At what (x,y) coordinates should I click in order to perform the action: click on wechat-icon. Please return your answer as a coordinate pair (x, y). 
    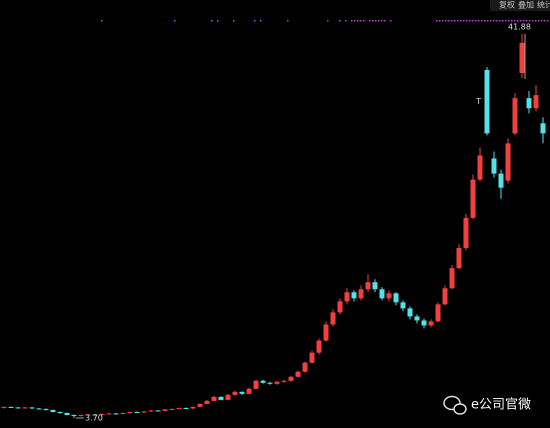
    Looking at the image, I should click on (460, 409).